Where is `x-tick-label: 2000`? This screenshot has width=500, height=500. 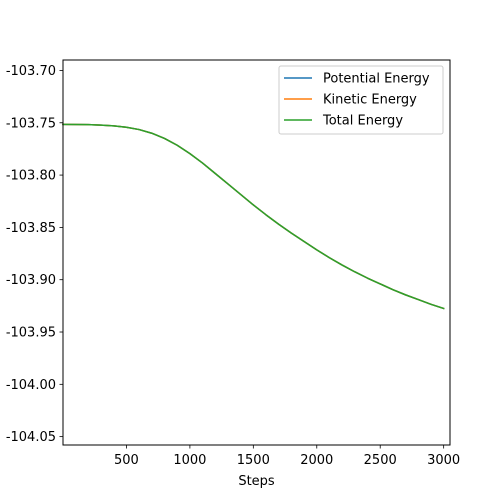
x-tick-label: 2000 is located at coordinates (316, 460).